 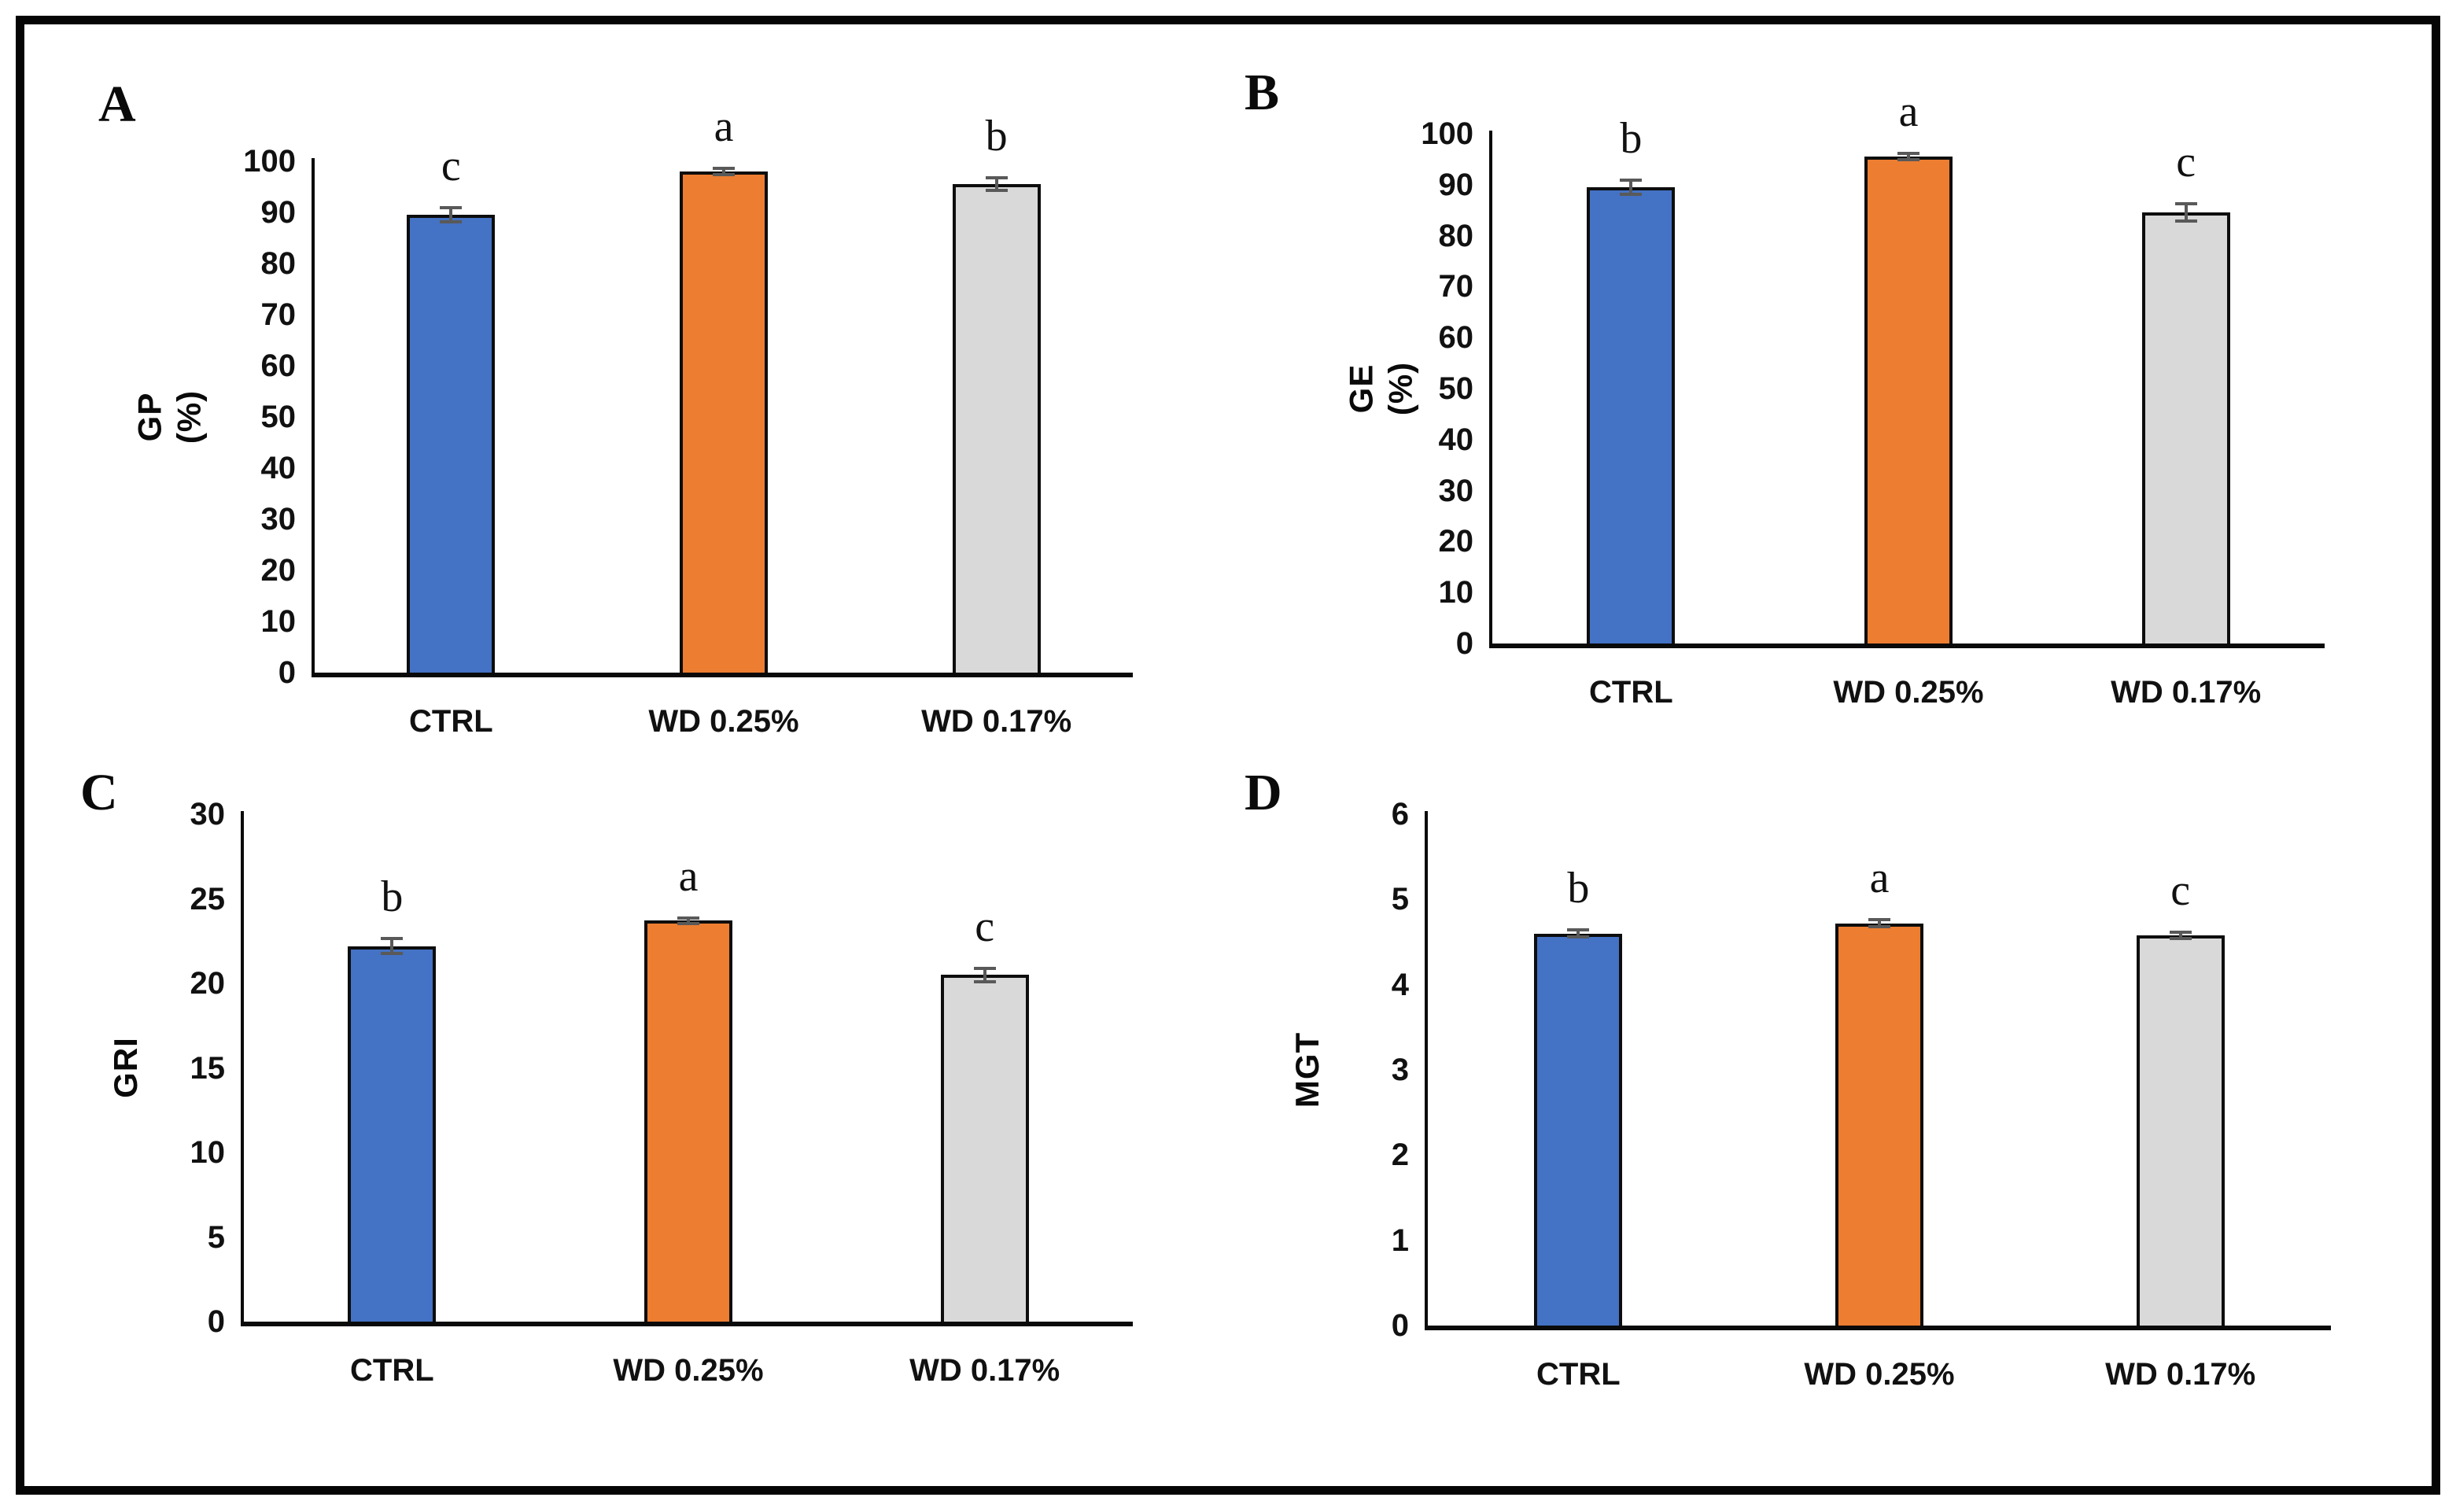 I want to click on y-tick-label: 1, so click(x=1400, y=1240).